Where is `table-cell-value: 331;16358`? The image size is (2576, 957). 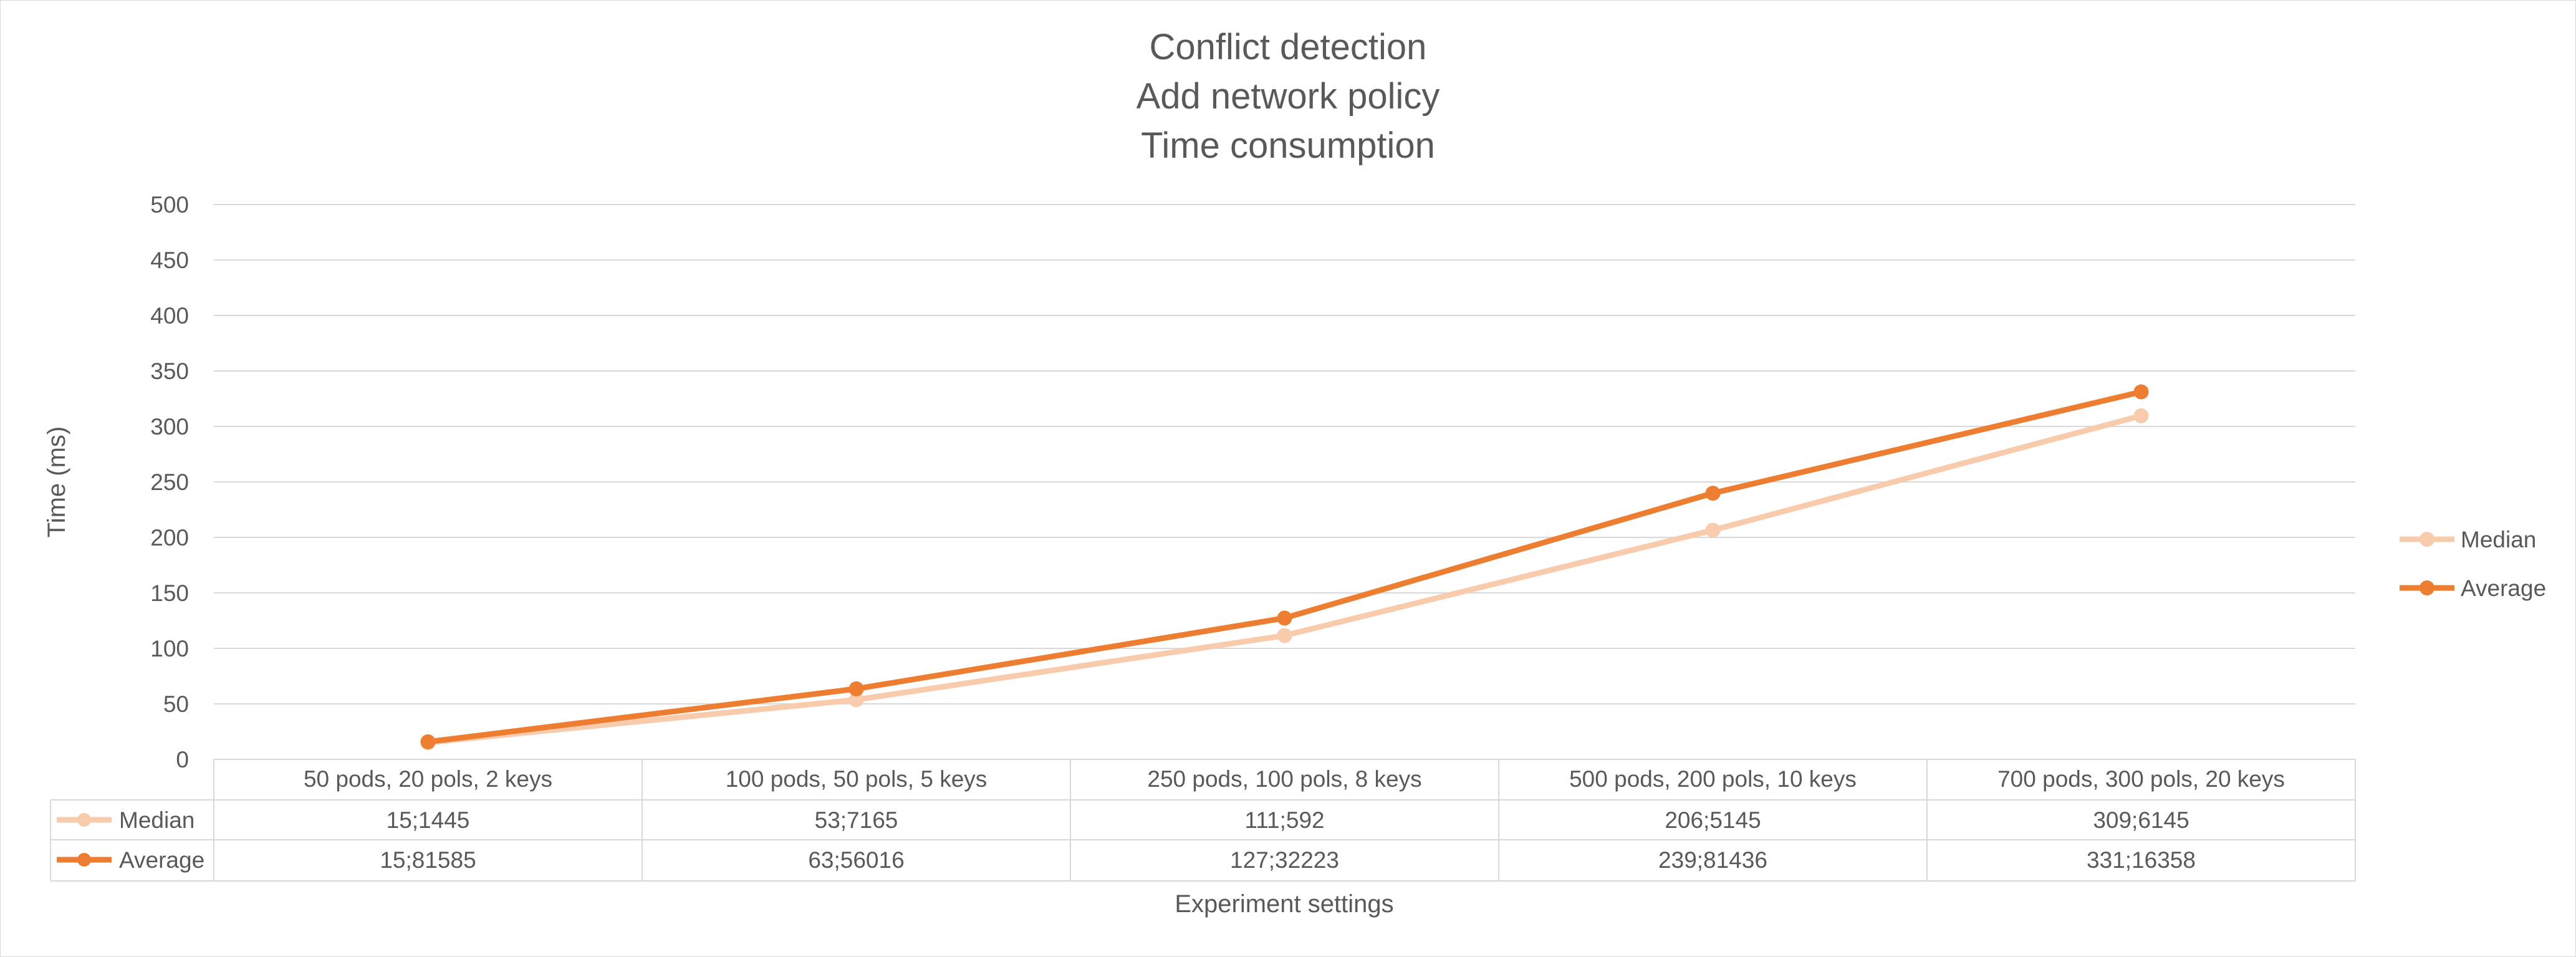 table-cell-value: 331;16358 is located at coordinates (2141, 860).